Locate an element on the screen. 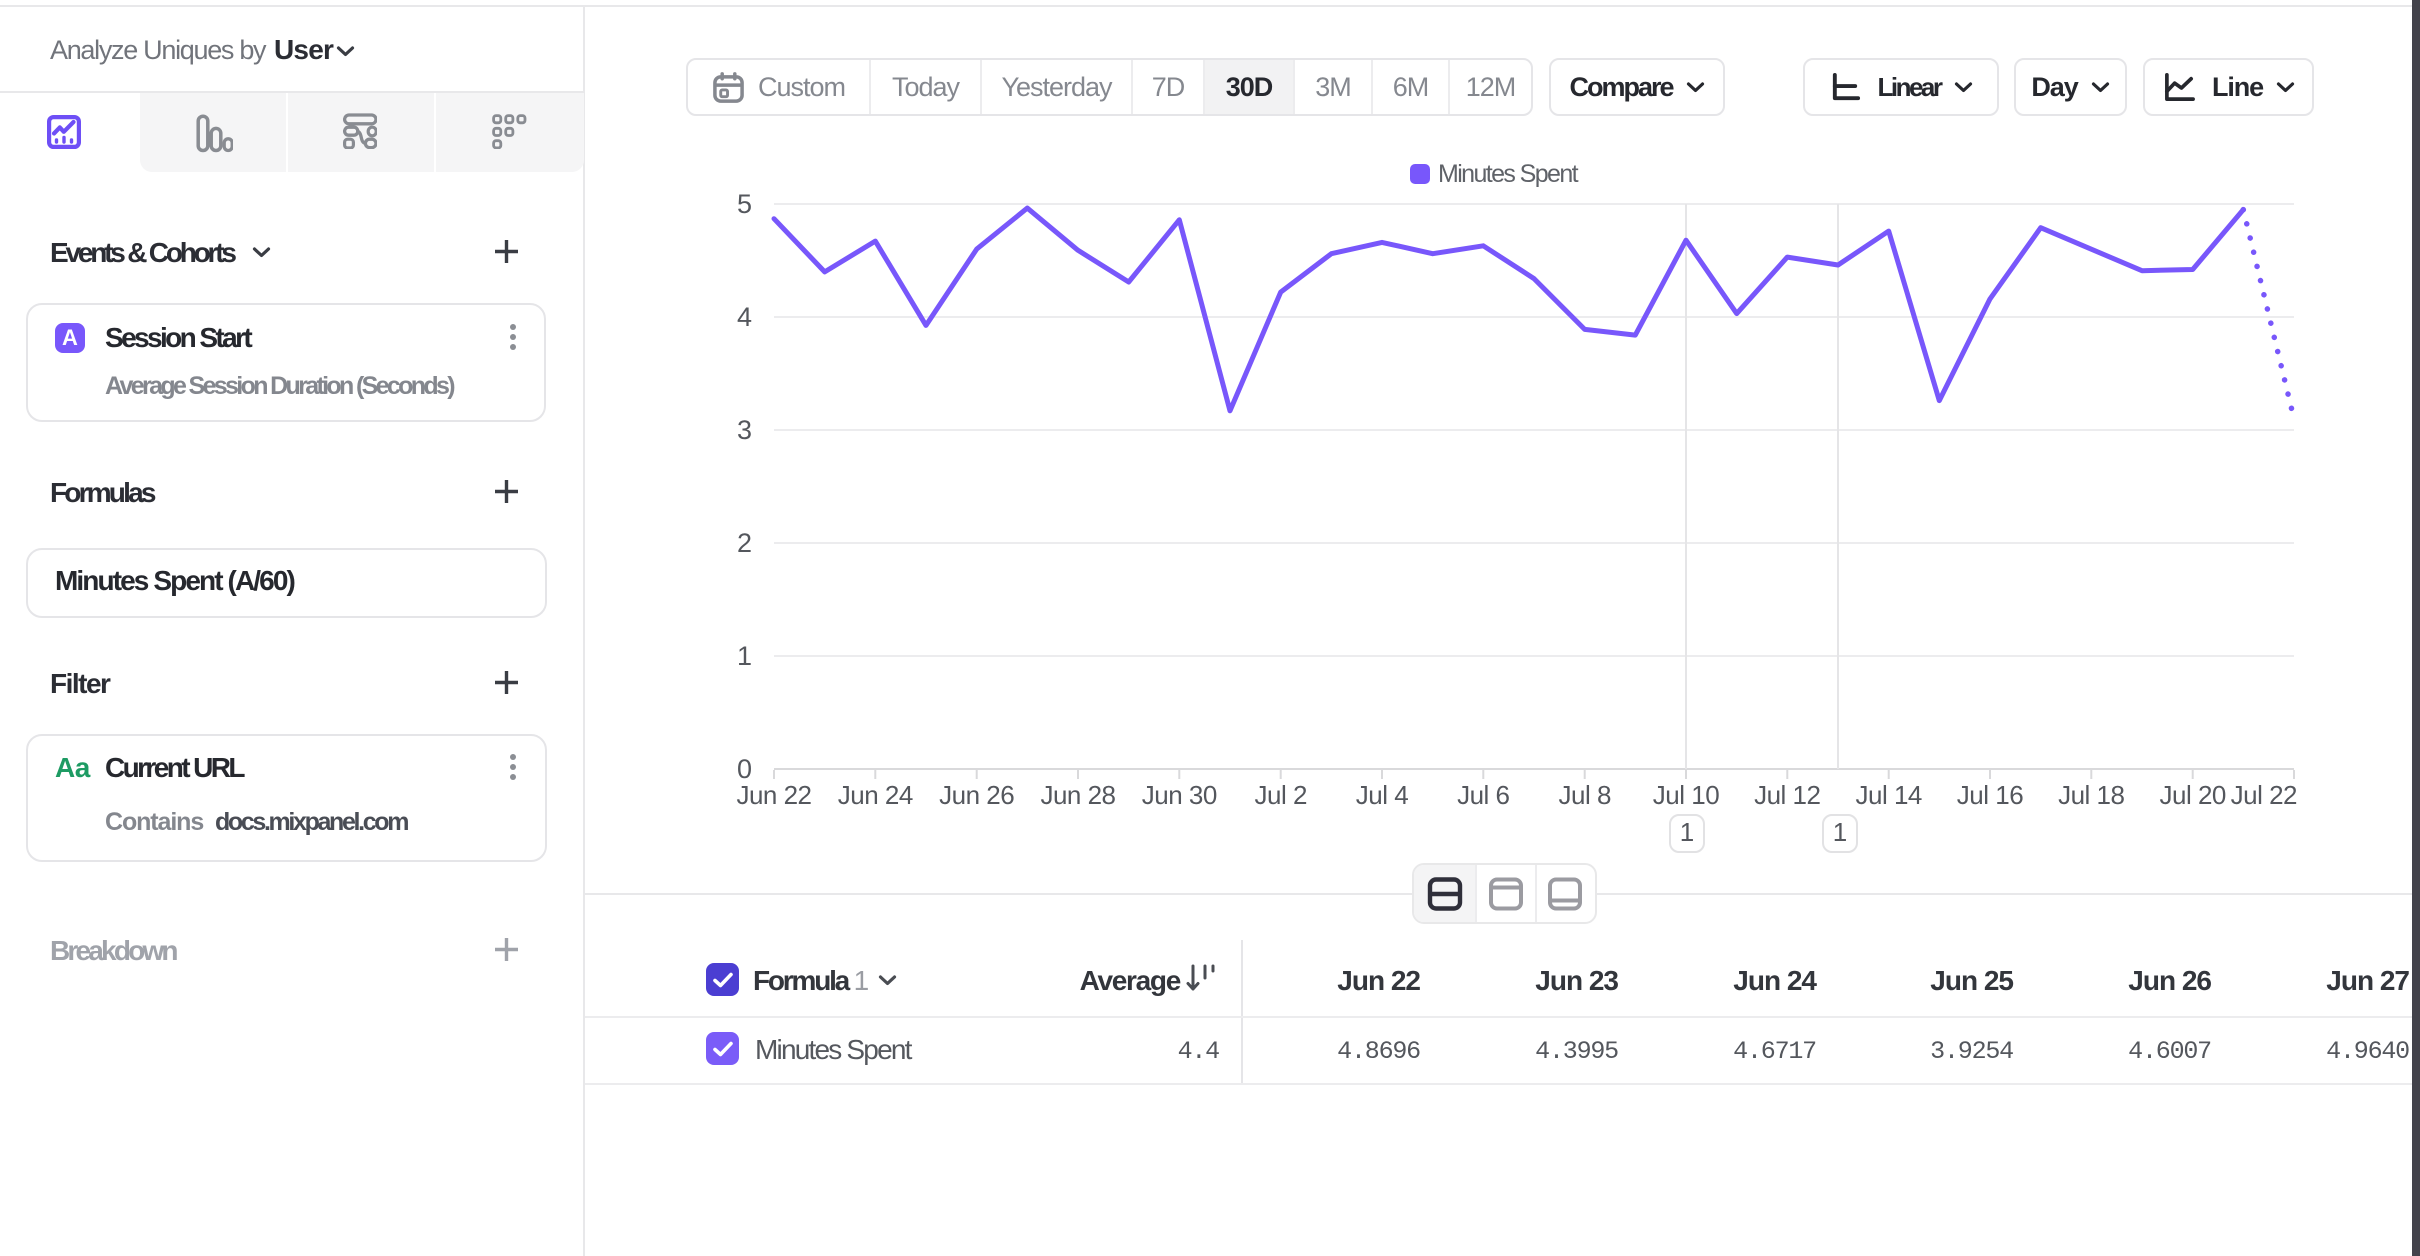  svg-text: Jul 2 is located at coordinates (1280, 795).